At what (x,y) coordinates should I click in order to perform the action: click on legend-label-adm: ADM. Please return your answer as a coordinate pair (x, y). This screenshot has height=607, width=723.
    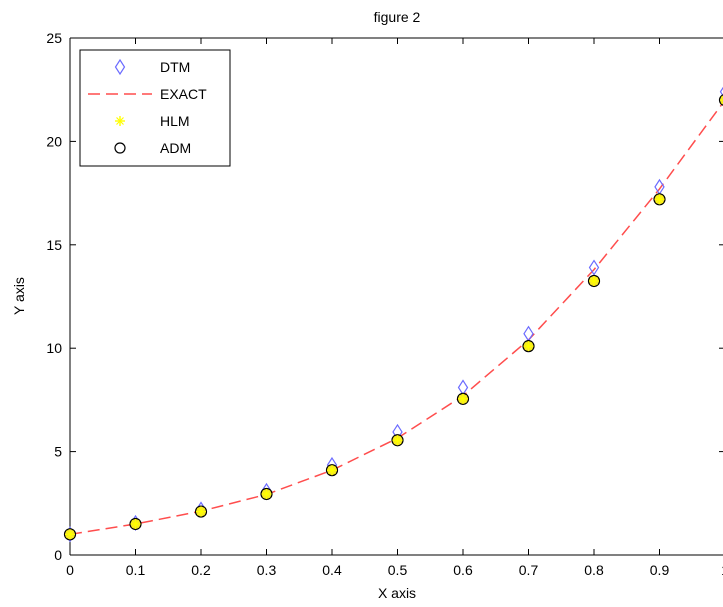
    Looking at the image, I should click on (175, 148).